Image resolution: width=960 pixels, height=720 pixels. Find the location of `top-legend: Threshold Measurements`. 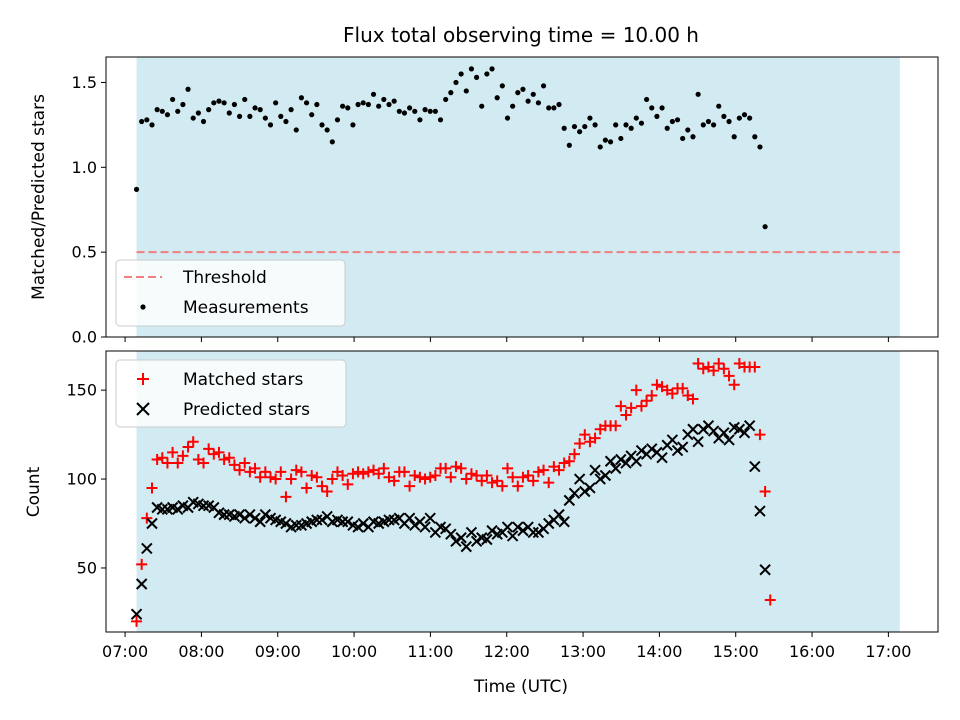

top-legend: Threshold Measurements is located at coordinates (230, 293).